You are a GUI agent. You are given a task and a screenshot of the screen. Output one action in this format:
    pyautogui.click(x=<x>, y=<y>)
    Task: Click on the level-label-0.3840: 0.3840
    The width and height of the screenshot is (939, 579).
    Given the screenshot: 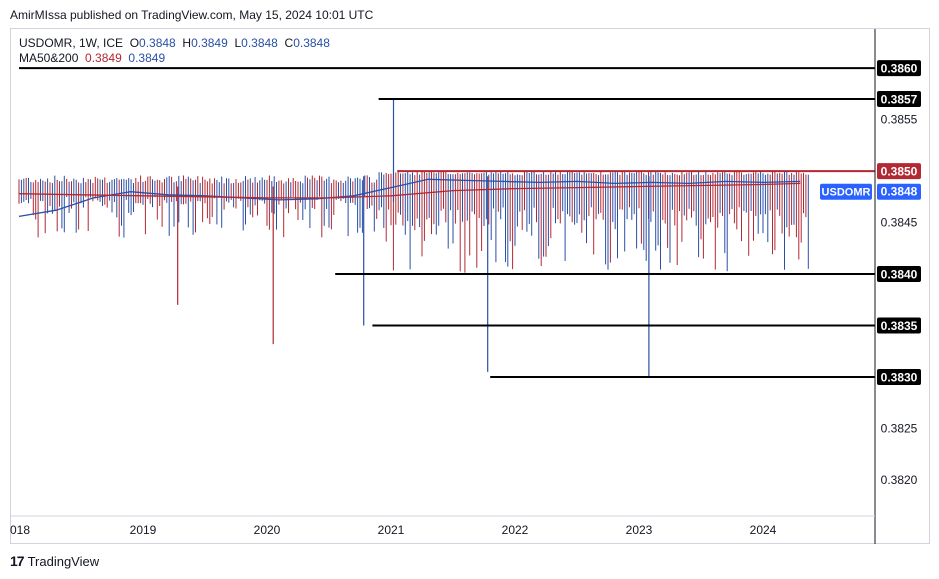 What is the action you would take?
    pyautogui.click(x=899, y=275)
    